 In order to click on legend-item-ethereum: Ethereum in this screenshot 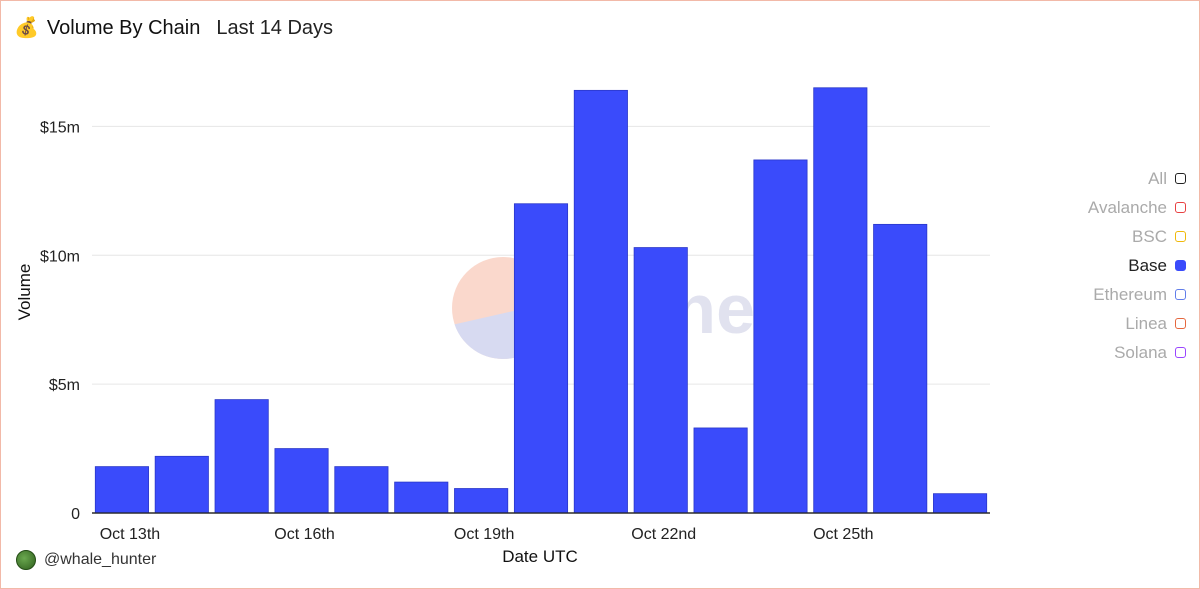, I will do `click(1139, 294)`.